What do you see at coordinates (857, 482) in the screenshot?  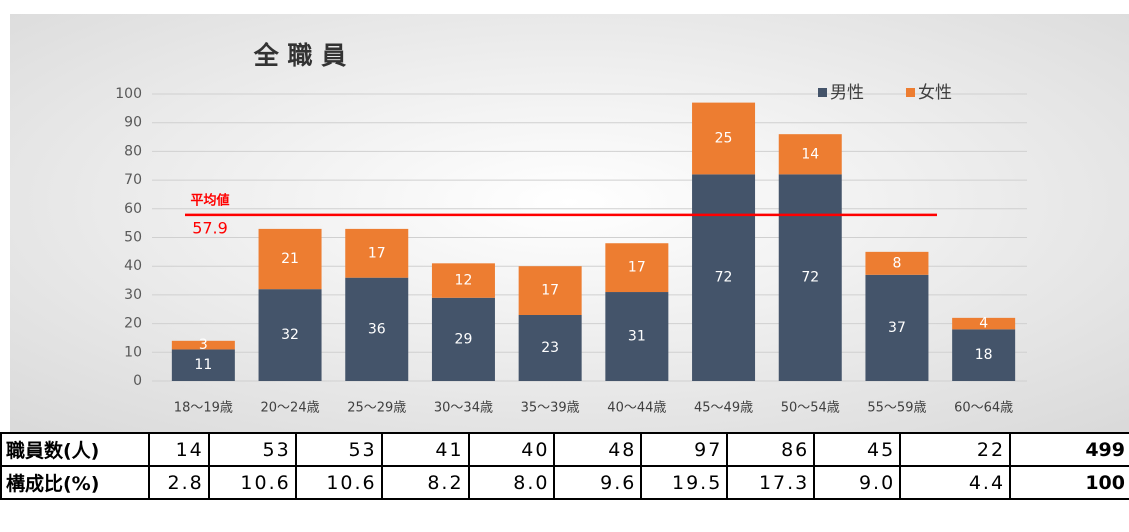 I see `table-cell: 9.0` at bounding box center [857, 482].